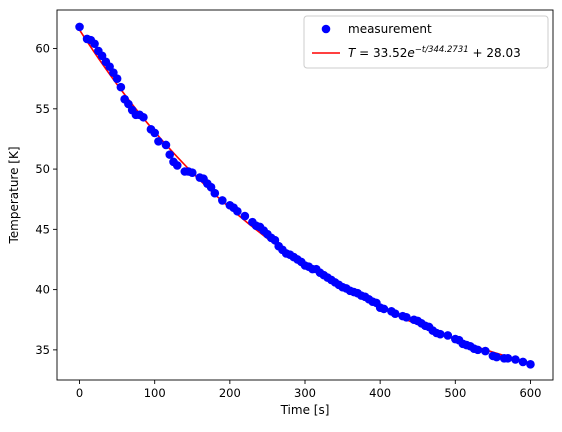 This screenshot has width=562, height=432. Describe the element at coordinates (380, 393) in the screenshot. I see `x-tick-label: 400` at that location.